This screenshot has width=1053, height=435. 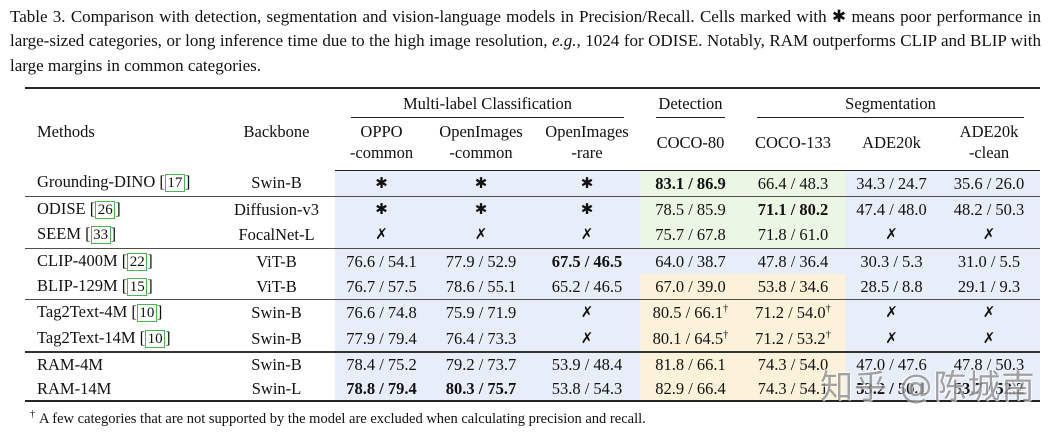 I want to click on method-cell: CLIP-400M [22], so click(x=121, y=261).